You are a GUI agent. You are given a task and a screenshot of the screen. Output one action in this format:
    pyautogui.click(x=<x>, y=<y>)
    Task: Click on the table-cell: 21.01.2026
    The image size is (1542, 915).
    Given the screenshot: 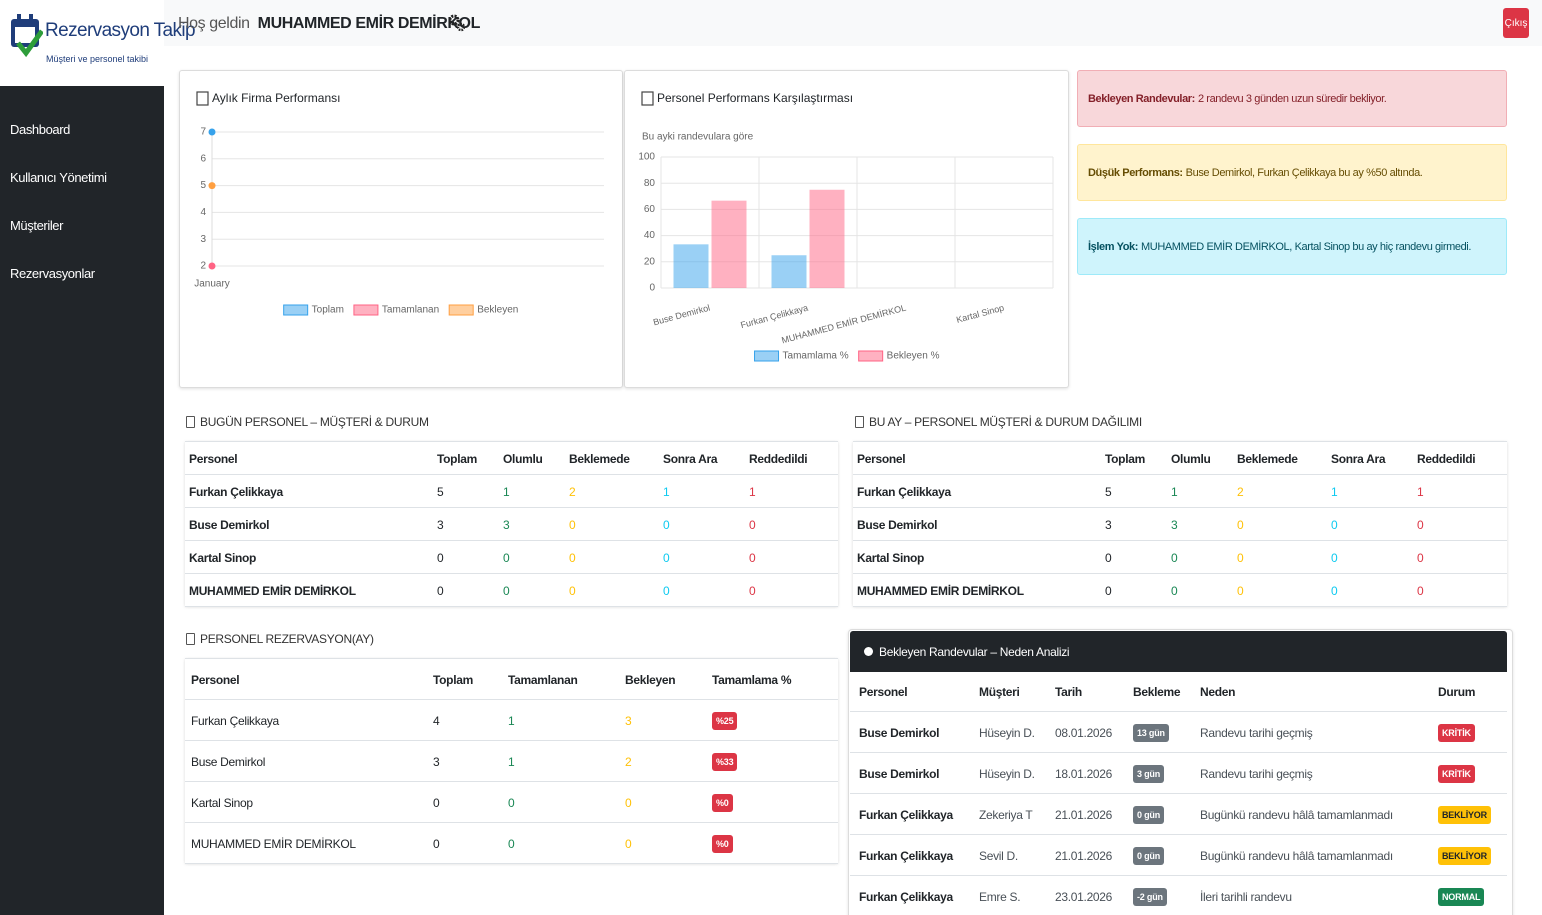 What is the action you would take?
    pyautogui.click(x=1083, y=855)
    